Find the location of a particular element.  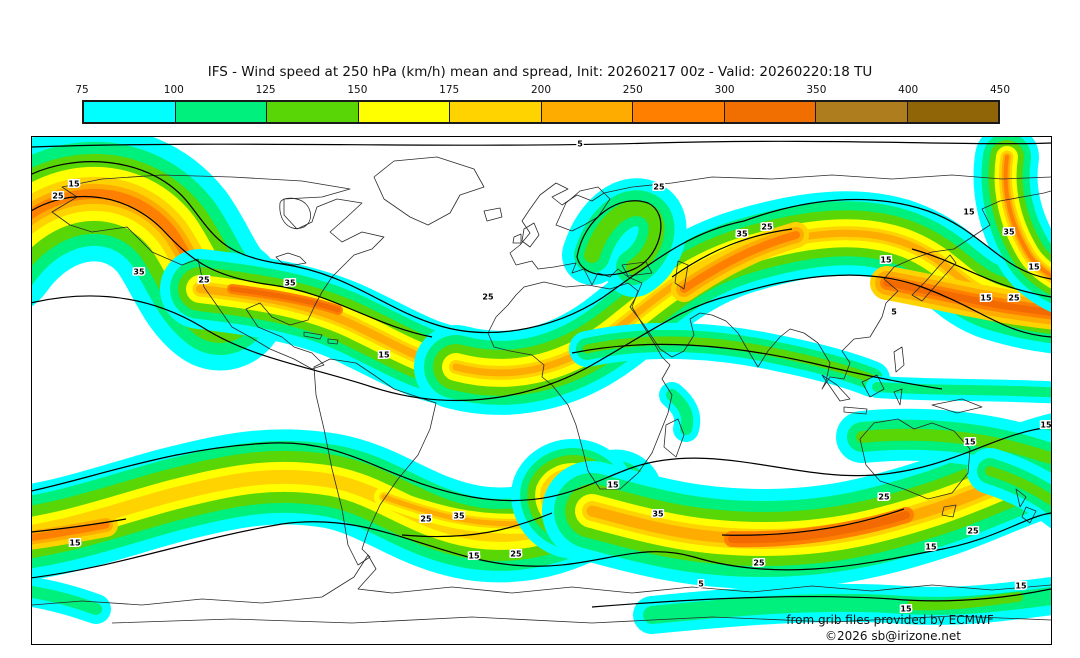

credit-ecmwf: from grib files provided by ECMWF is located at coordinates (890, 620).